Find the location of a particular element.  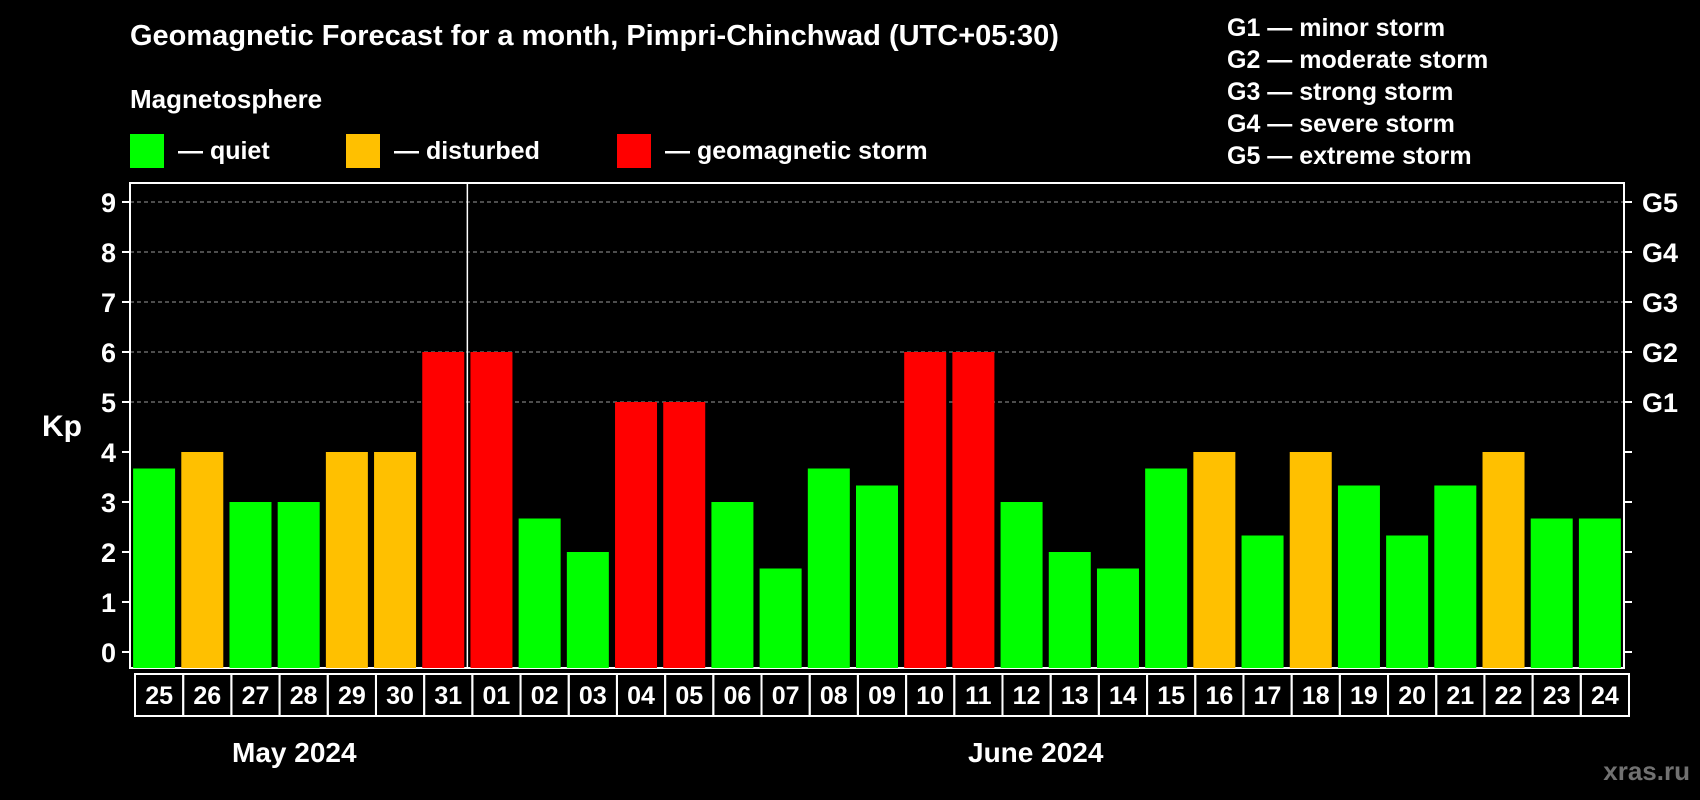

legend-quiet: — quiet is located at coordinates (200, 151).